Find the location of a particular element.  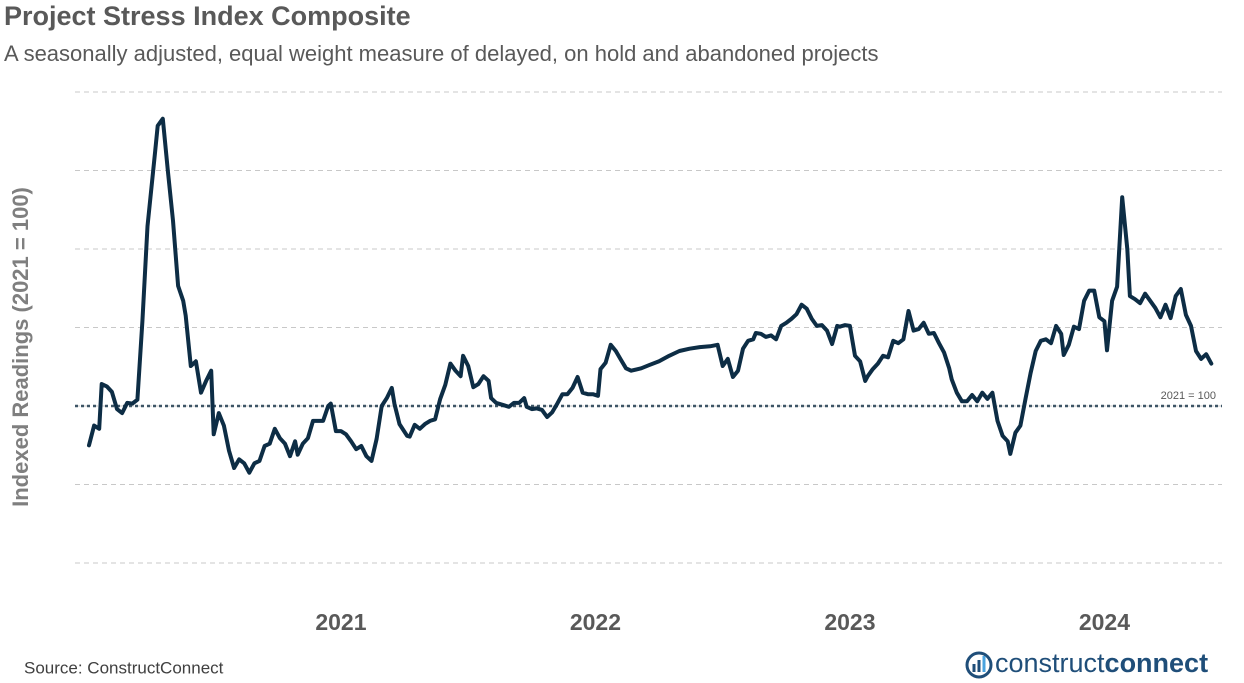

x-tick-label: 2022 is located at coordinates (595, 622).